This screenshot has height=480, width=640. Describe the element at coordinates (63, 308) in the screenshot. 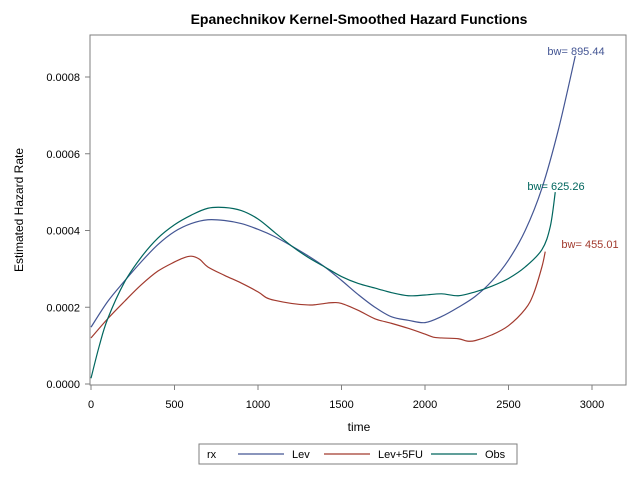

I see `y-tick-label: 0.0002` at that location.